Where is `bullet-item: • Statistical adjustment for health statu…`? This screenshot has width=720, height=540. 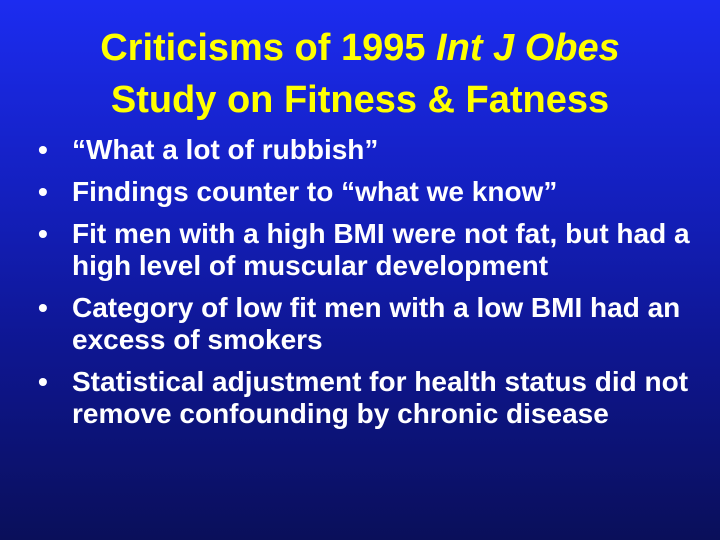
bullet-item: • Statistical adjustment for health statu… is located at coordinates (350, 398).